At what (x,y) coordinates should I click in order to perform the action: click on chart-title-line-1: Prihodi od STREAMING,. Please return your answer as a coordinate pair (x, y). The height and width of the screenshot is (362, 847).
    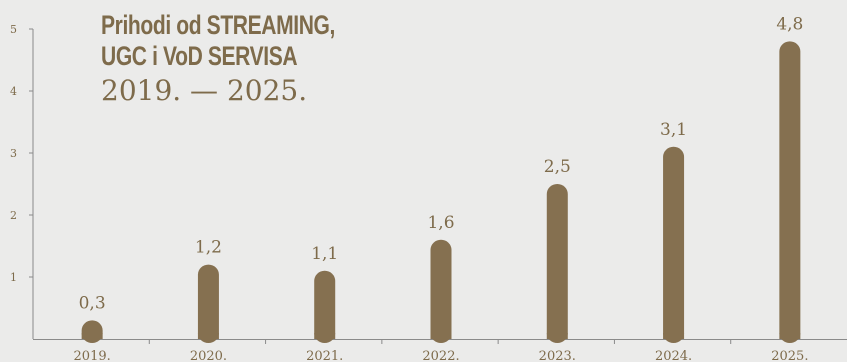
    Looking at the image, I should click on (218, 25).